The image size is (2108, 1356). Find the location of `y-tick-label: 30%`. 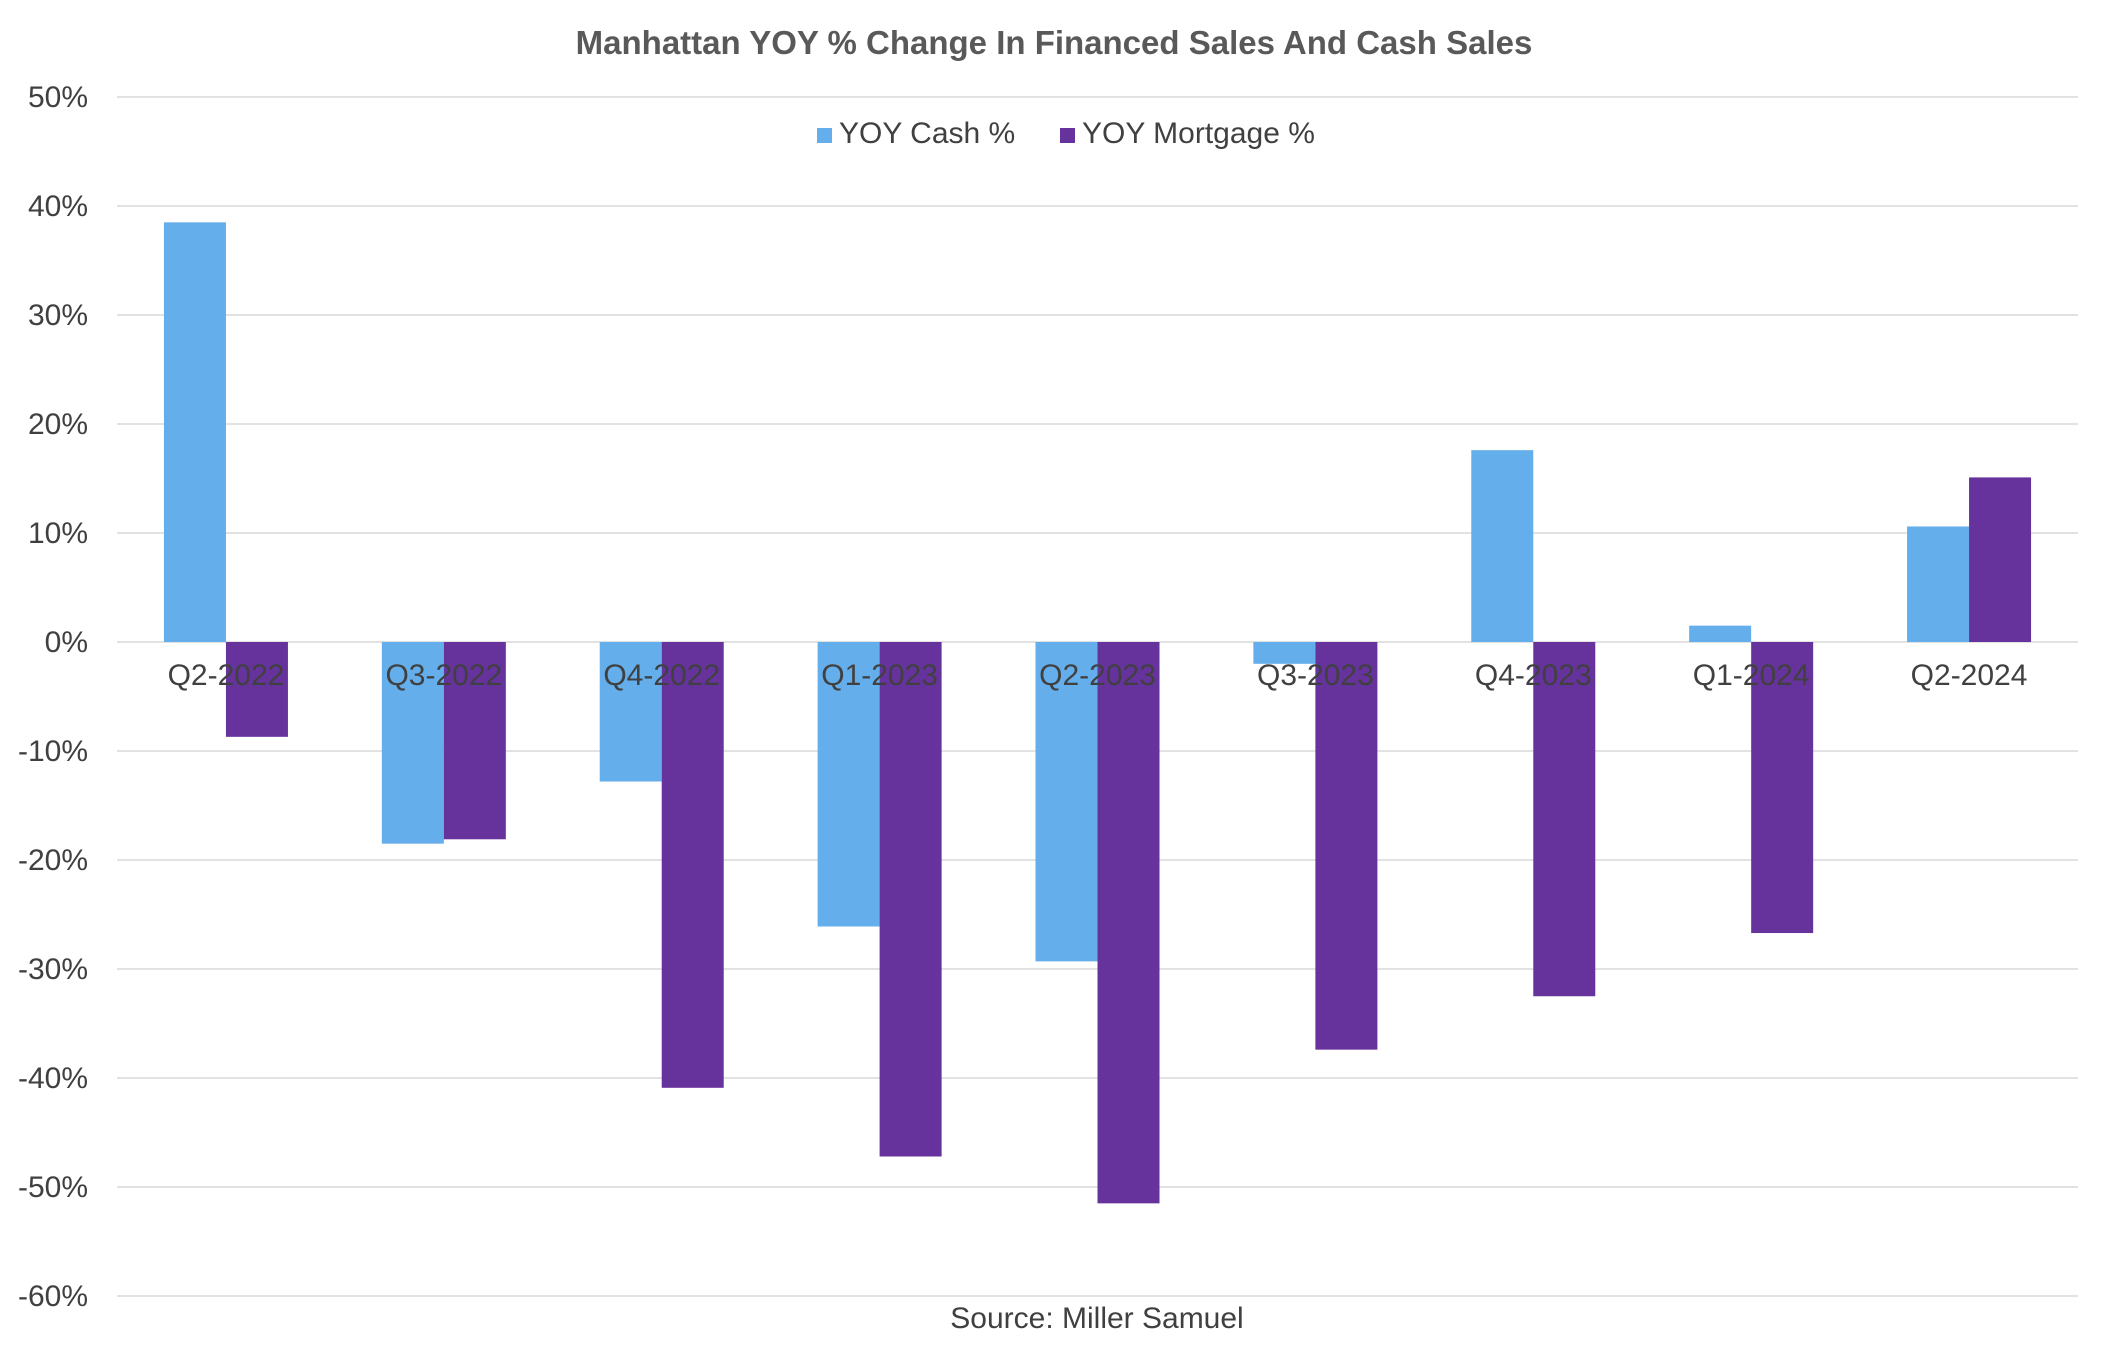

y-tick-label: 30% is located at coordinates (58, 315).